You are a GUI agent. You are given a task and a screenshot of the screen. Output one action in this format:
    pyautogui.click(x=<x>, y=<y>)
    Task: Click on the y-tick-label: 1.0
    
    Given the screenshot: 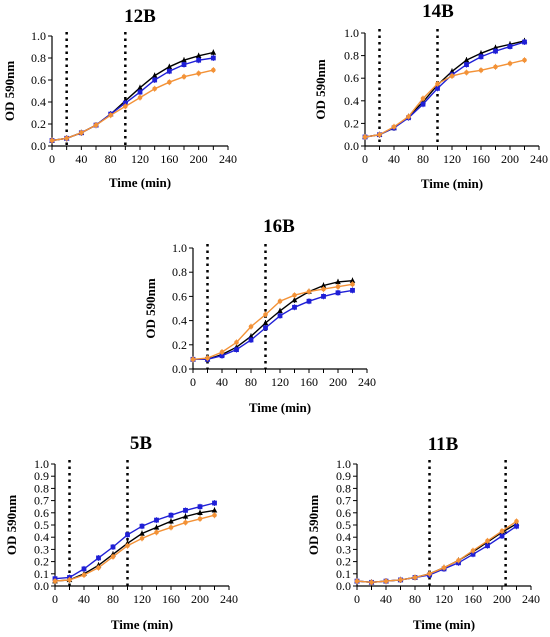 What is the action you would take?
    pyautogui.click(x=41, y=464)
    